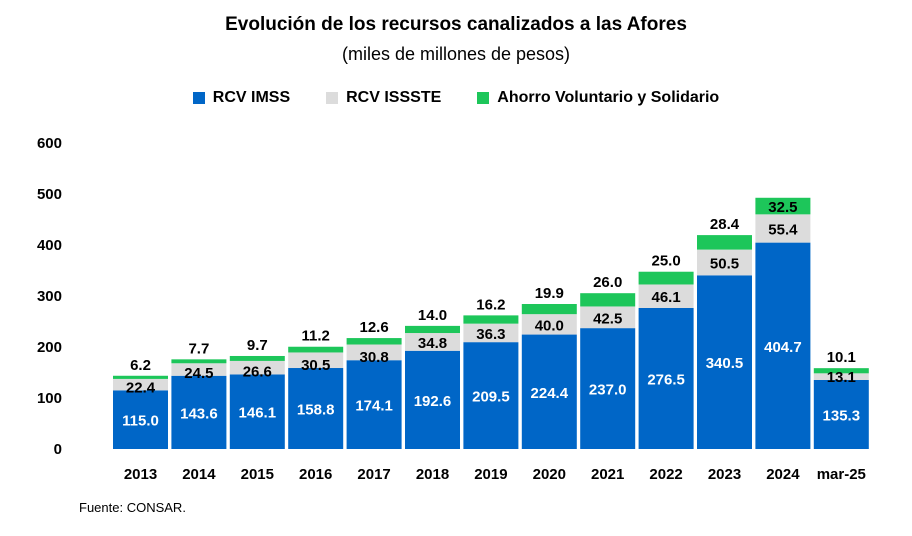 This screenshot has width=912, height=536. Describe the element at coordinates (315, 474) in the screenshot. I see `x-tick-label: 2016` at that location.